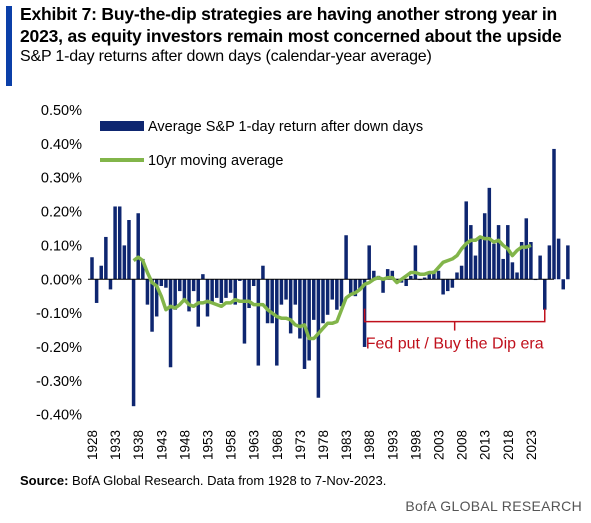 Image resolution: width=591 pixels, height=523 pixels. I want to click on moving-average-line, so click(332, 288).